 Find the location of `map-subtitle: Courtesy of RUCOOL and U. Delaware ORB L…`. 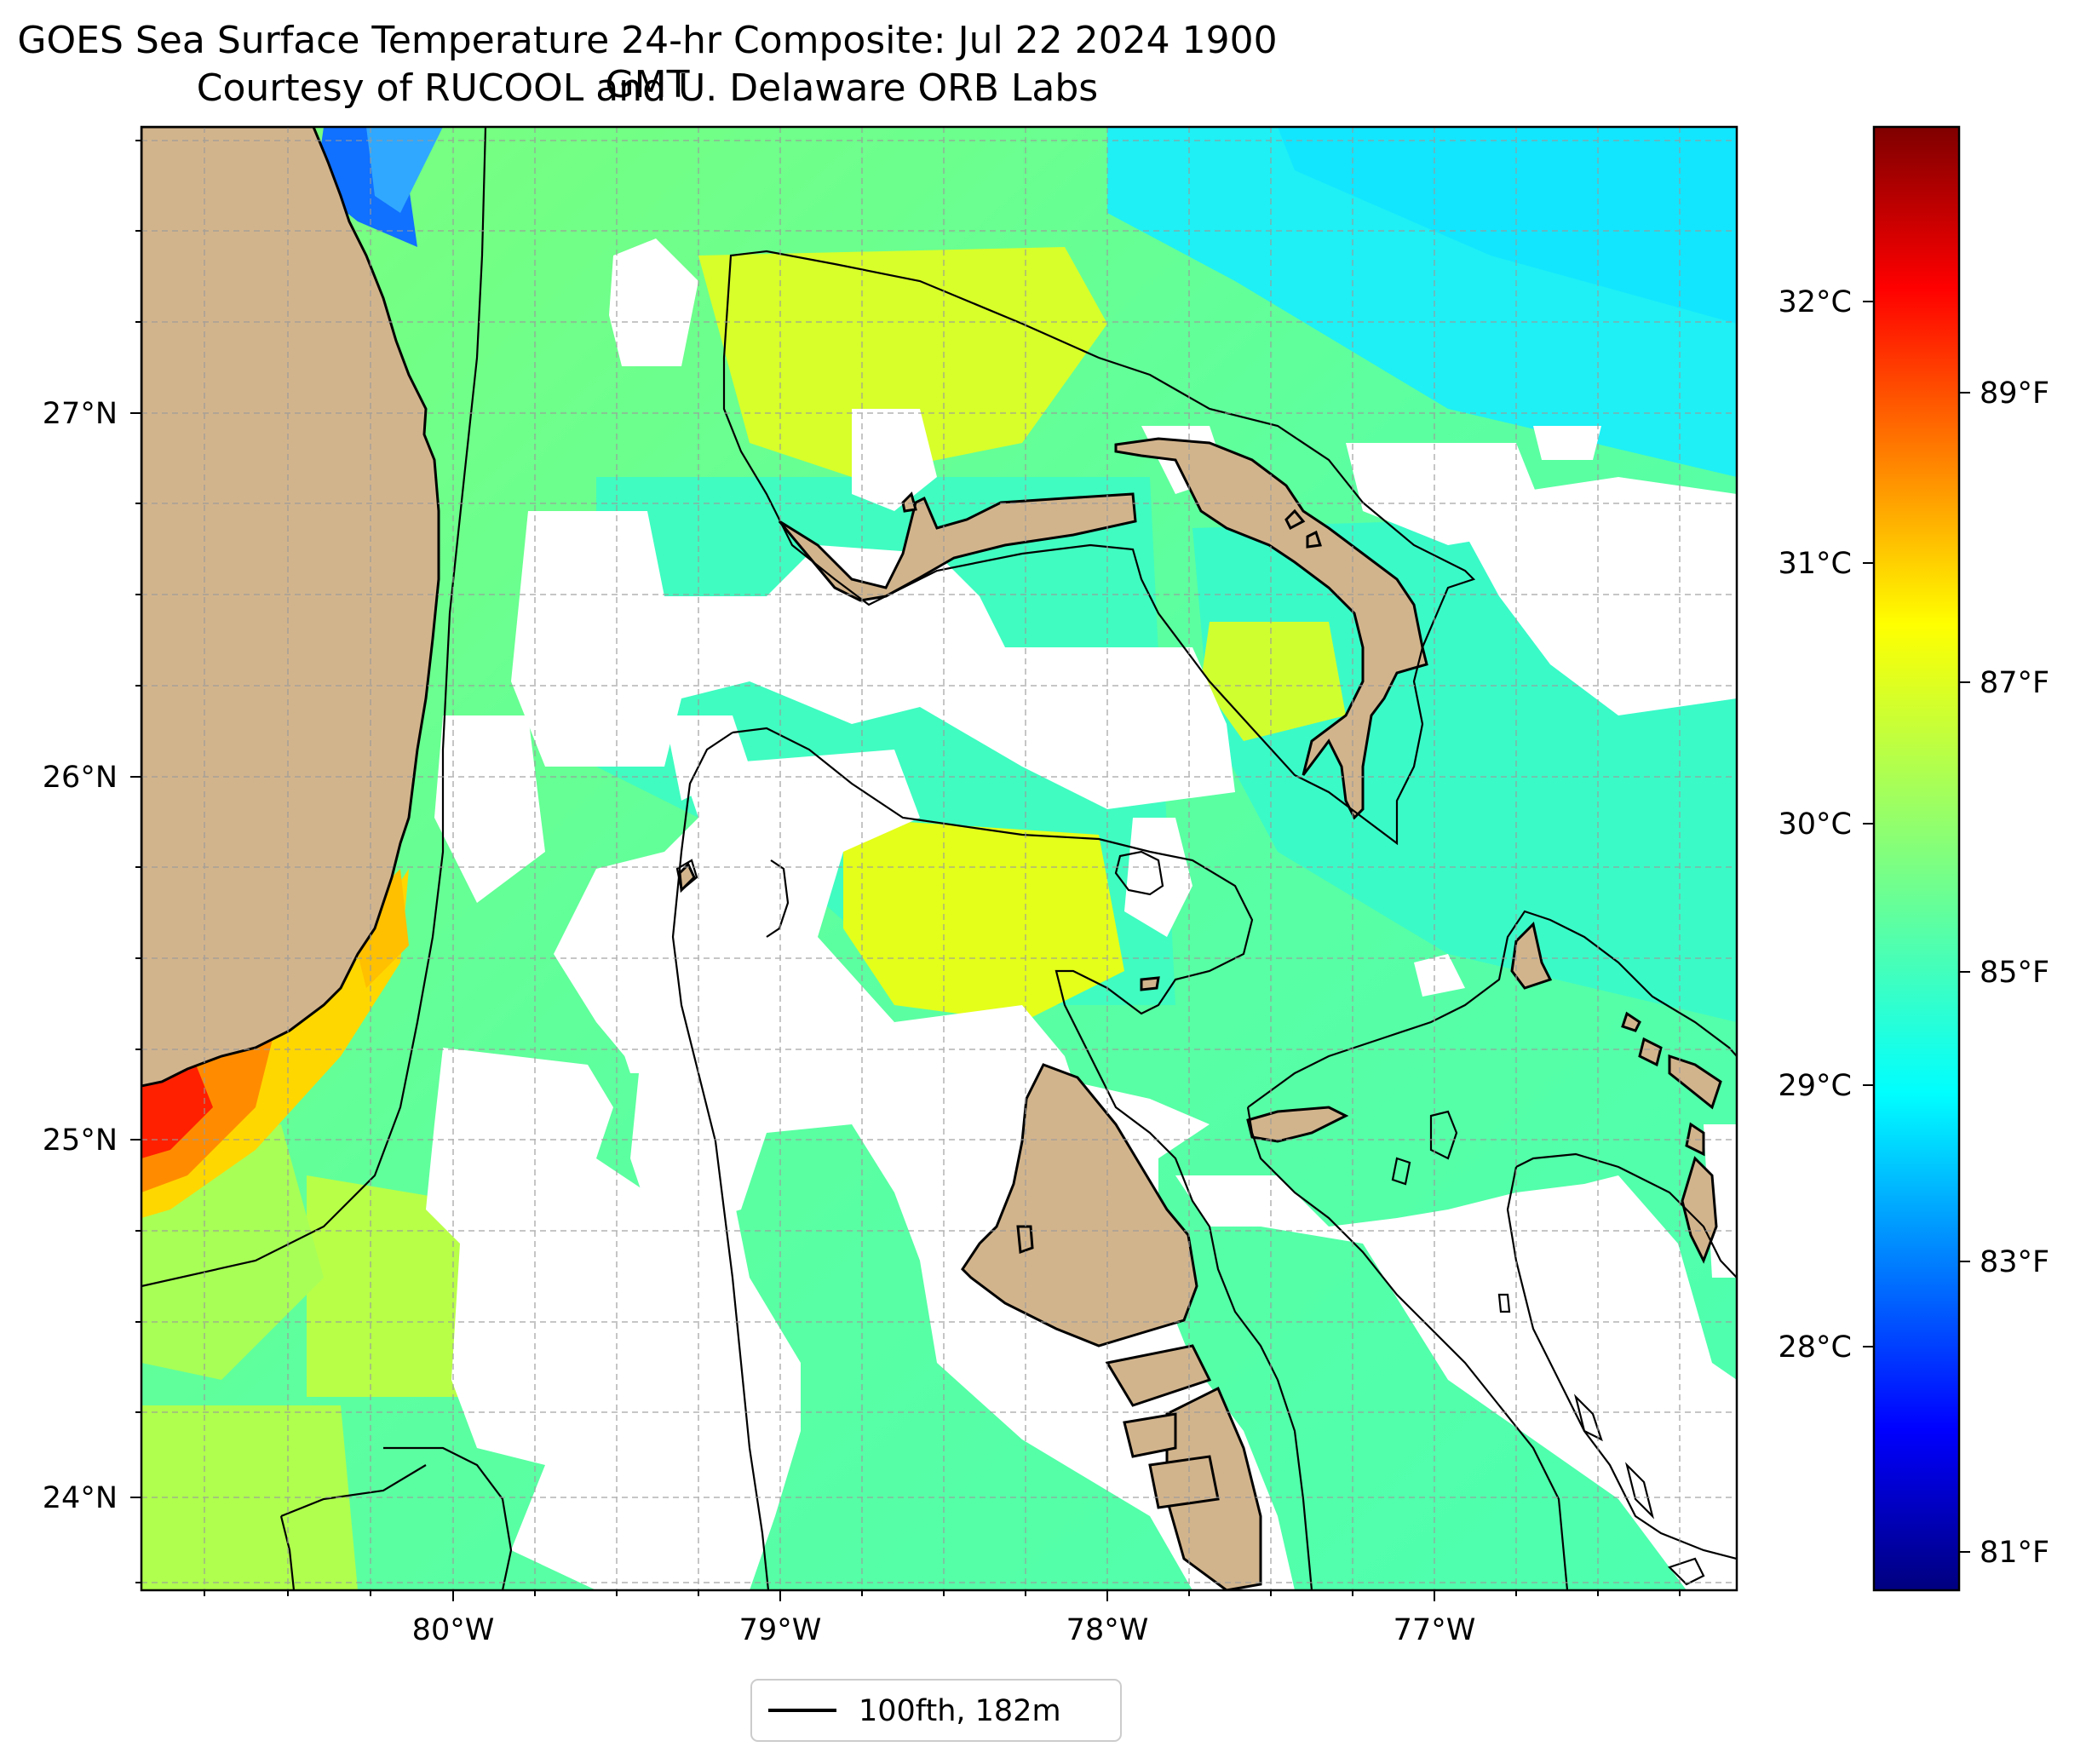

map-subtitle: Courtesy of RUCOOL and U. Delaware ORB L… is located at coordinates (647, 88).